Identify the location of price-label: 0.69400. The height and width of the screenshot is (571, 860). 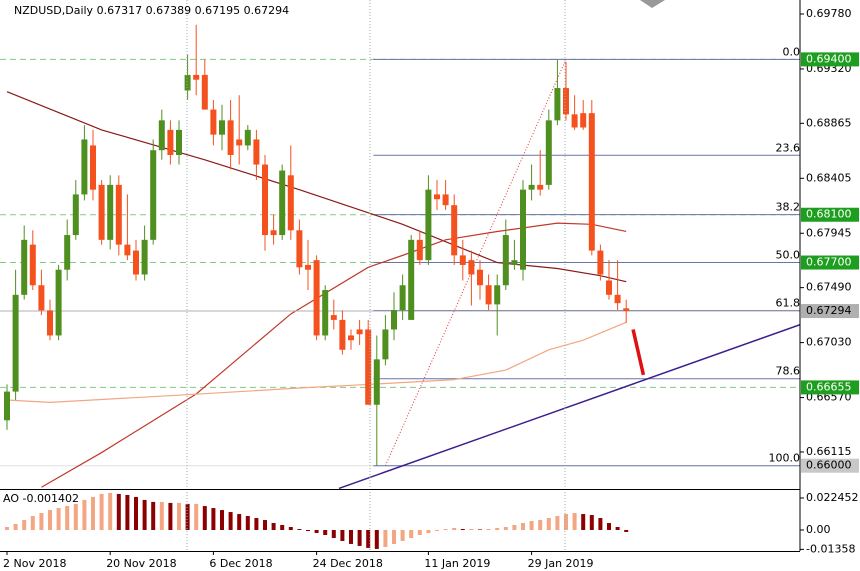
(829, 58).